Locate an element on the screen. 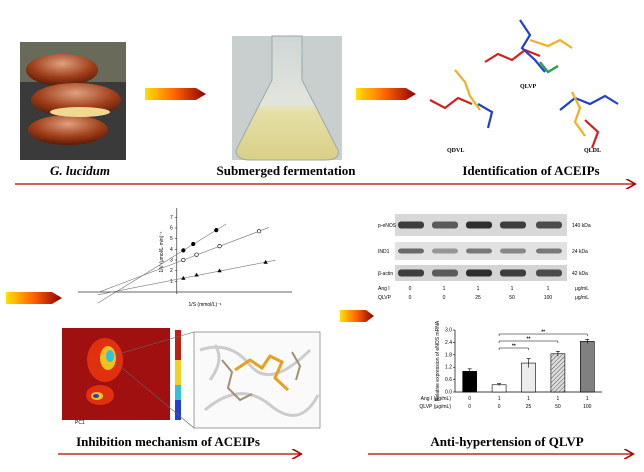 The height and width of the screenshot is (472, 644). axis-label: PC1 is located at coordinates (80, 423).